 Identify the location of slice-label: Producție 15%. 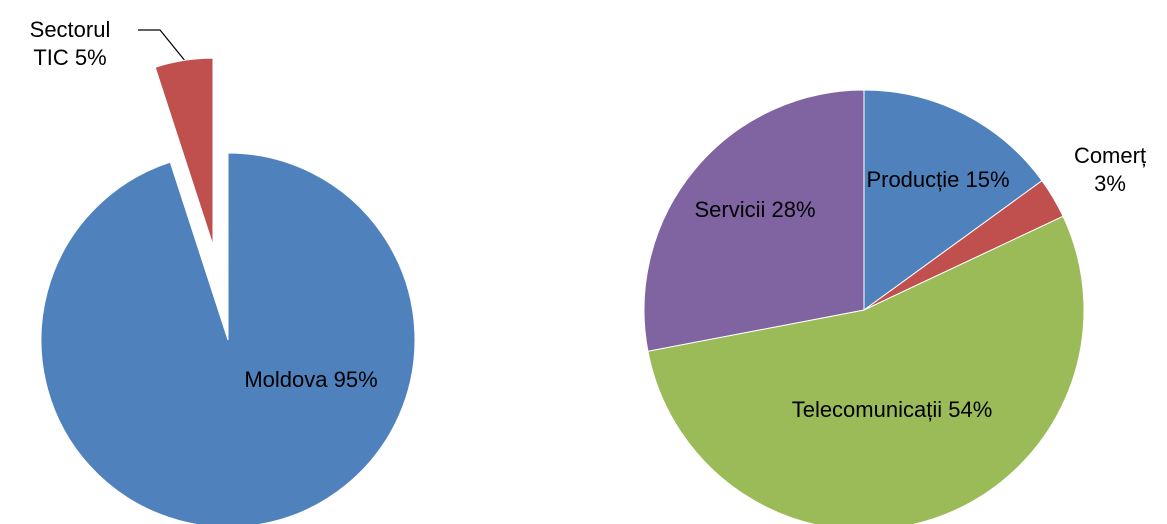
(938, 180).